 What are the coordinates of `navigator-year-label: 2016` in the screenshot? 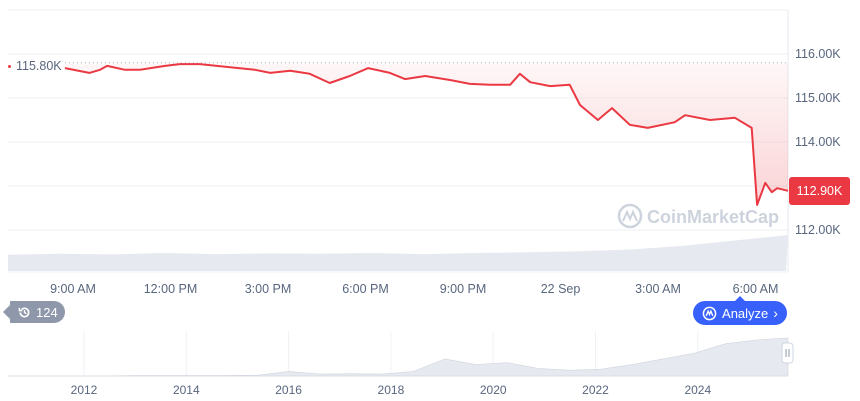 It's located at (288, 390).